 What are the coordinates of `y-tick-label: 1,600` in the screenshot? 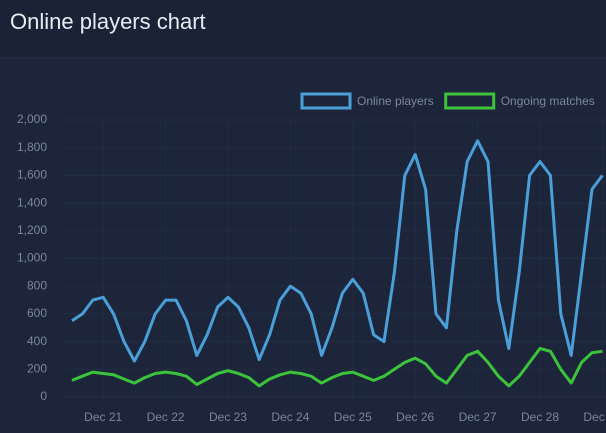 It's located at (32, 175).